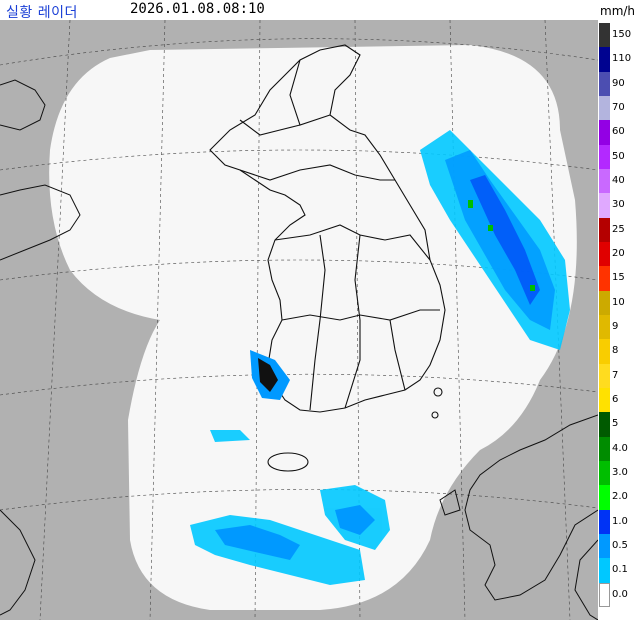 The height and width of the screenshot is (620, 635). What do you see at coordinates (620, 473) in the screenshot?
I see `legend-label: 3.0` at bounding box center [620, 473].